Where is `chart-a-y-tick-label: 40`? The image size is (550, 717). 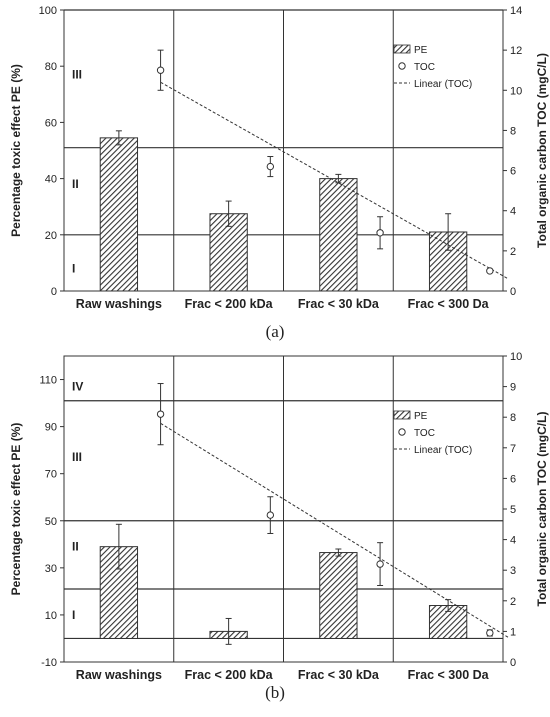
chart-a-y-tick-label: 40 is located at coordinates (51, 180).